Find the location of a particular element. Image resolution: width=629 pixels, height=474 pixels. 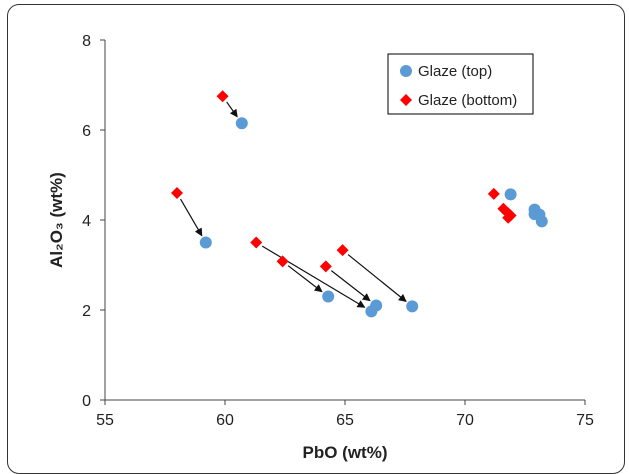

x-tick-label: 60 is located at coordinates (225, 420).